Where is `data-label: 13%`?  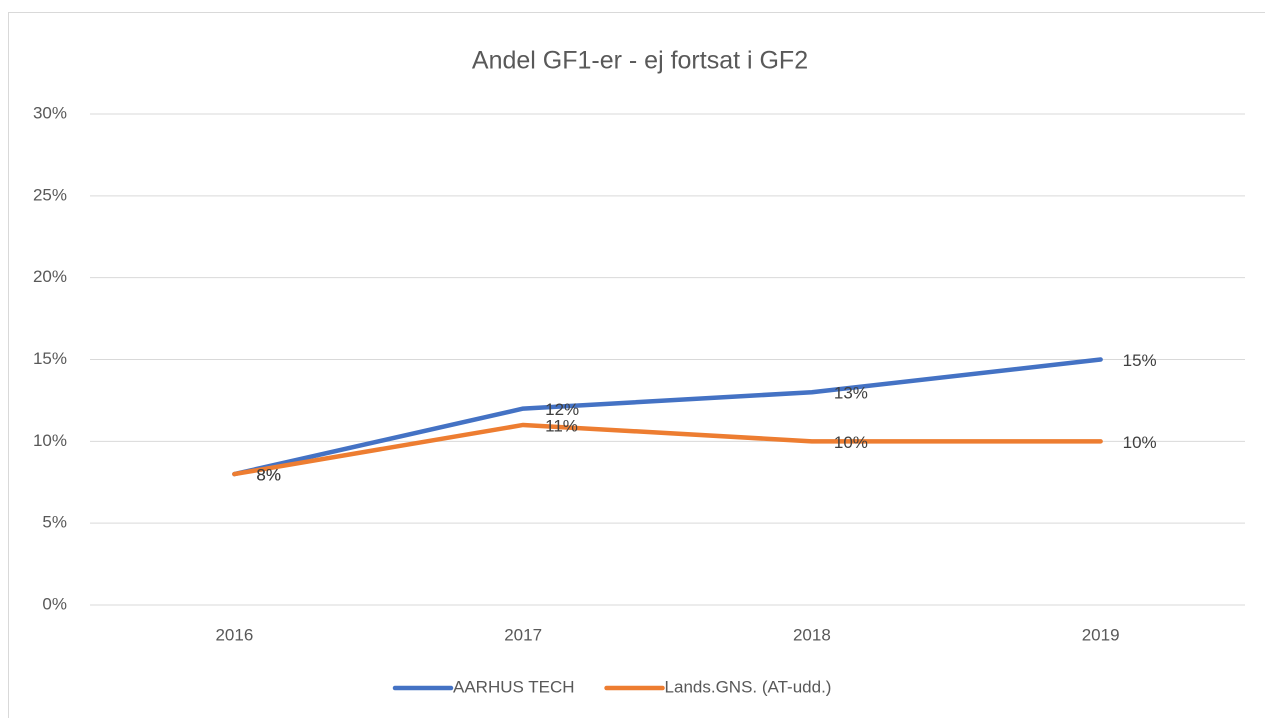 data-label: 13% is located at coordinates (851, 393).